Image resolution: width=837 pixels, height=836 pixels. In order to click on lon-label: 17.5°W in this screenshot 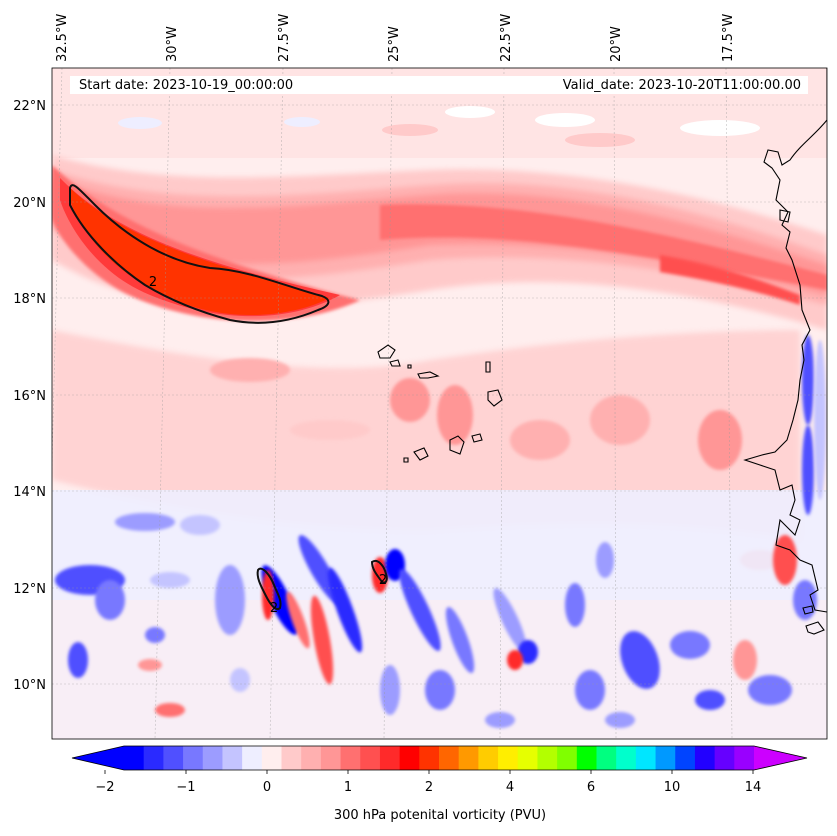, I will do `click(728, 38)`.